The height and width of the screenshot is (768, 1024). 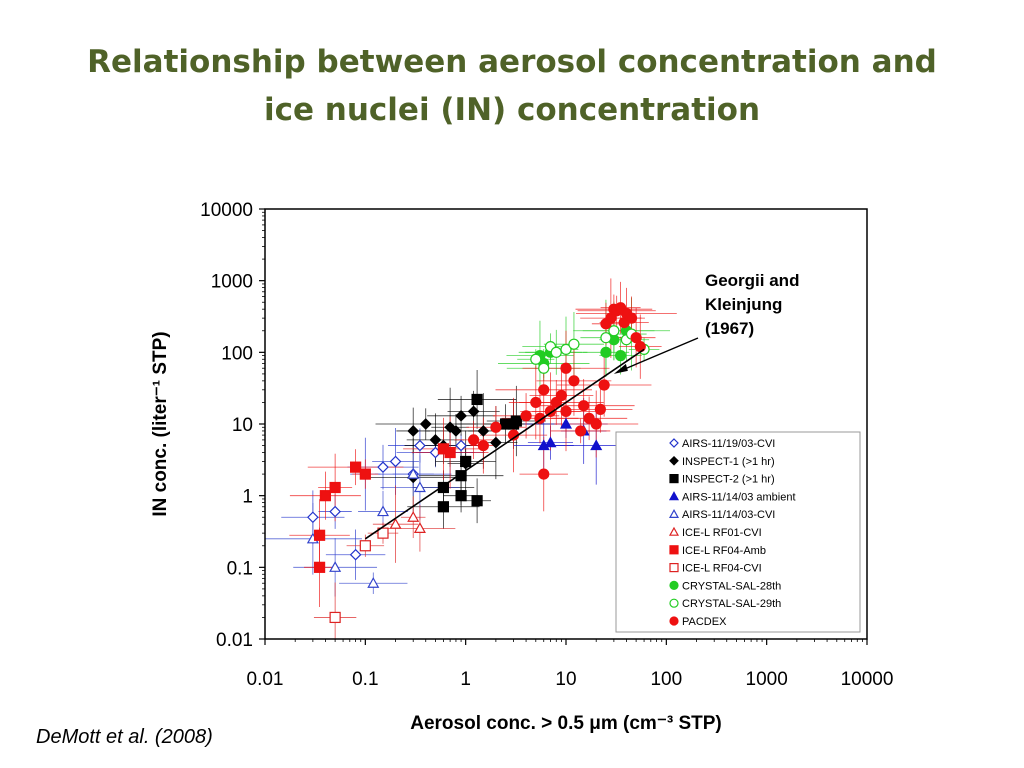 I want to click on y-tick-label: 10, so click(x=242, y=425).